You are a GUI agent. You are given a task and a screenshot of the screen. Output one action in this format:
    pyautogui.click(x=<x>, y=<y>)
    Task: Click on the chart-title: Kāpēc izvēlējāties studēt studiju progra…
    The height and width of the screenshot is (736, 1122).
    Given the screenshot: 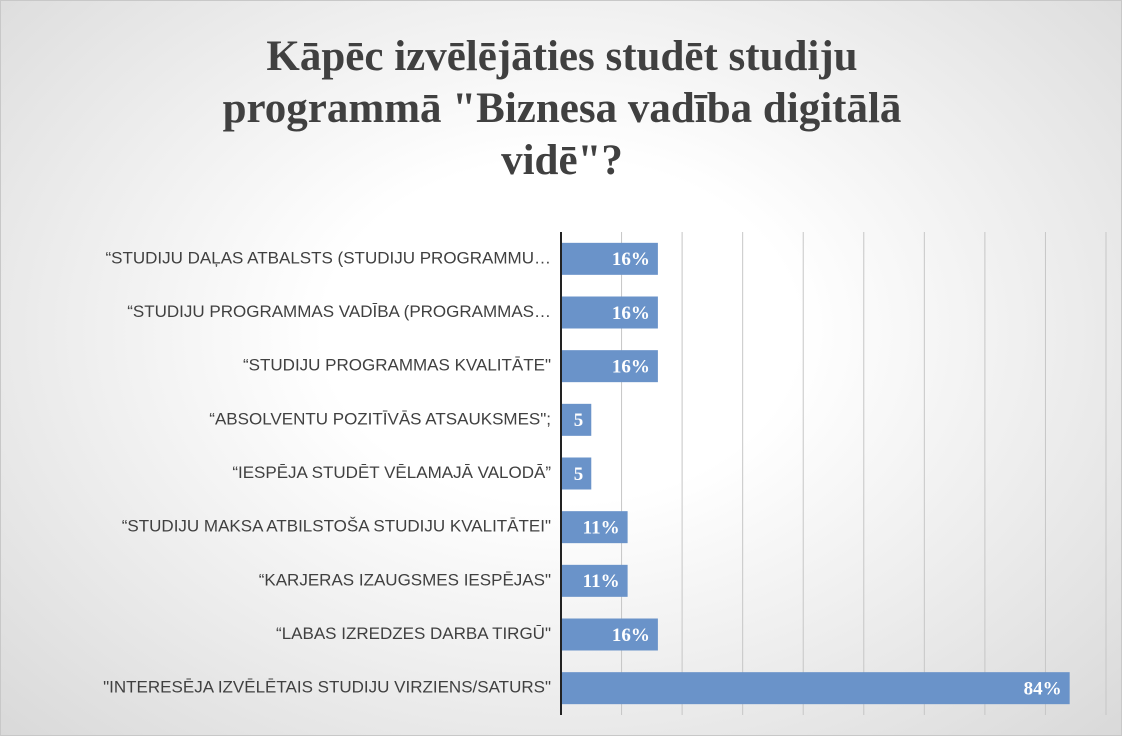 What is the action you would take?
    pyautogui.click(x=562, y=108)
    